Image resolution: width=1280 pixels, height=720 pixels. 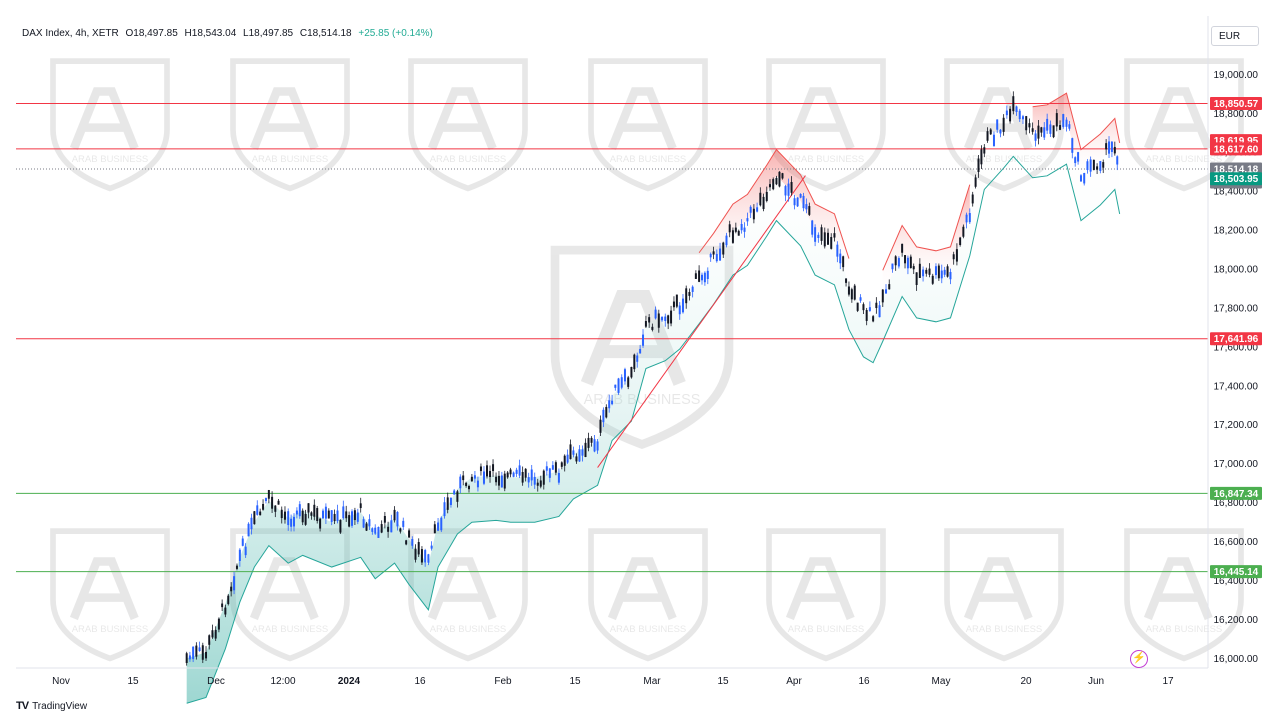 I want to click on x-tick-label: 2024, so click(x=349, y=681).